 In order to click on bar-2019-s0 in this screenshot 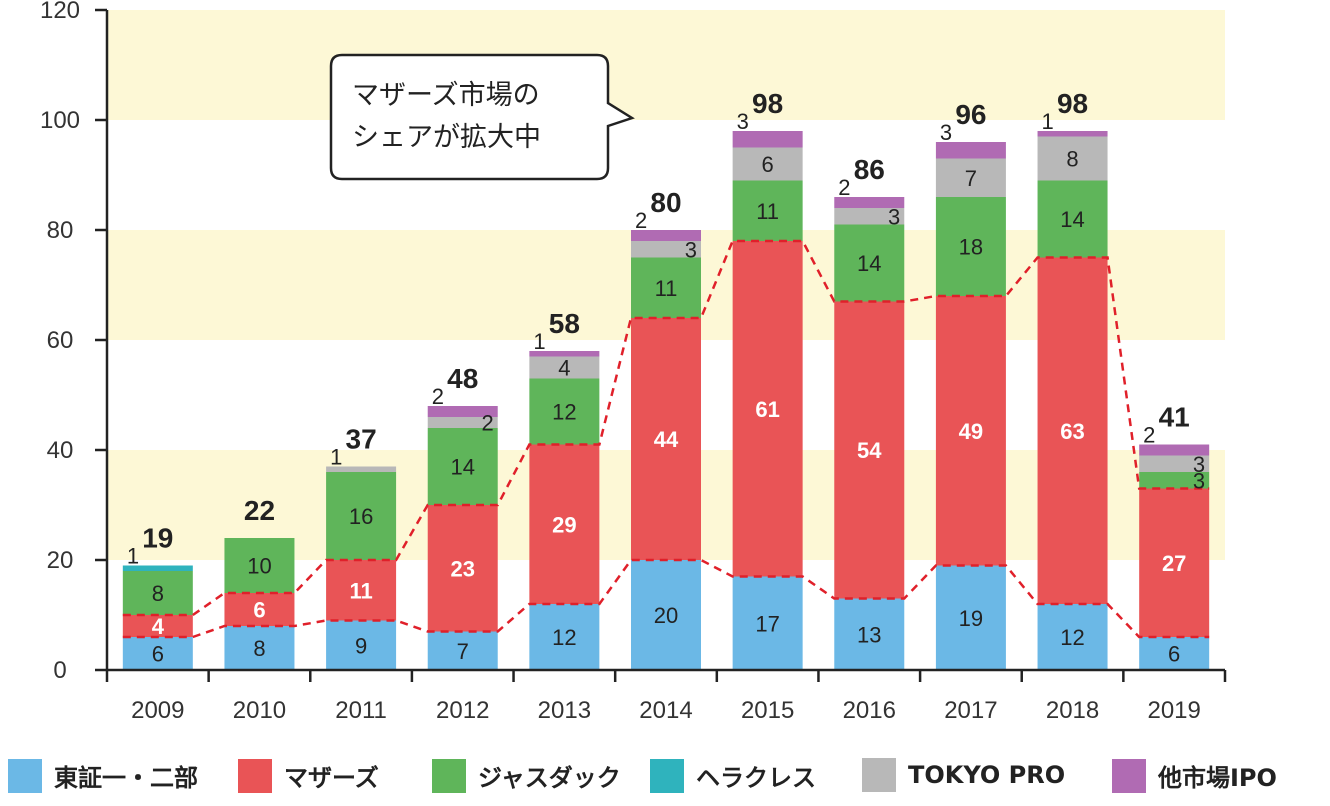, I will do `click(1174, 653)`.